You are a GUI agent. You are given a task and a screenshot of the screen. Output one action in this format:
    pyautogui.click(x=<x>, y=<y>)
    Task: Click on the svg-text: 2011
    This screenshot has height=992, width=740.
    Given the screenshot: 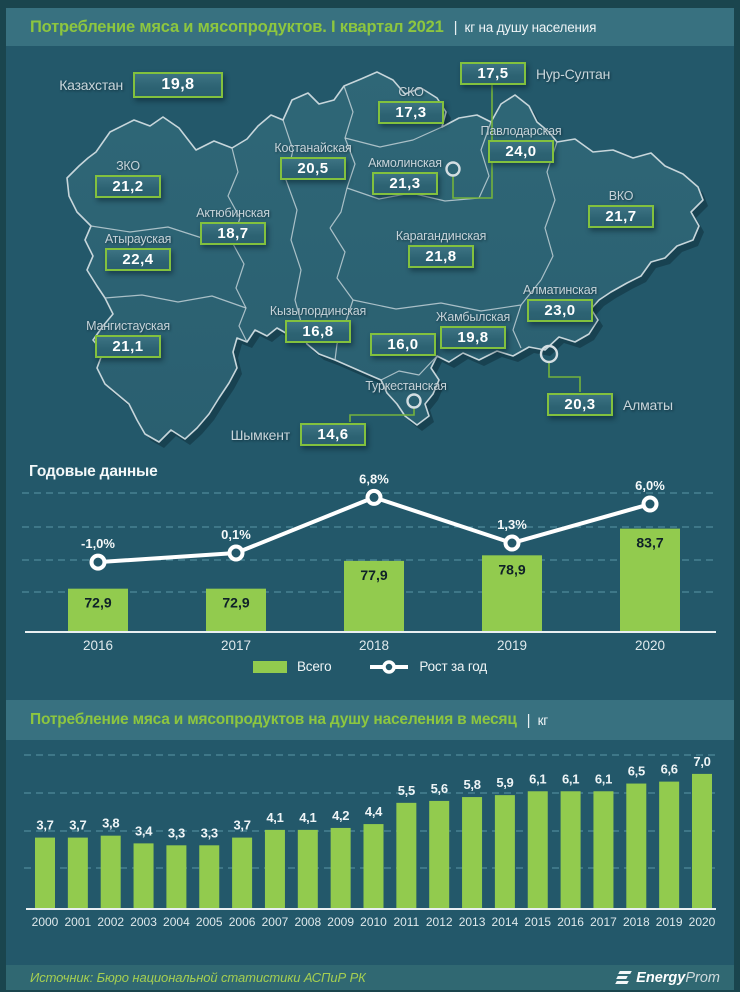 What is the action you would take?
    pyautogui.click(x=406, y=922)
    